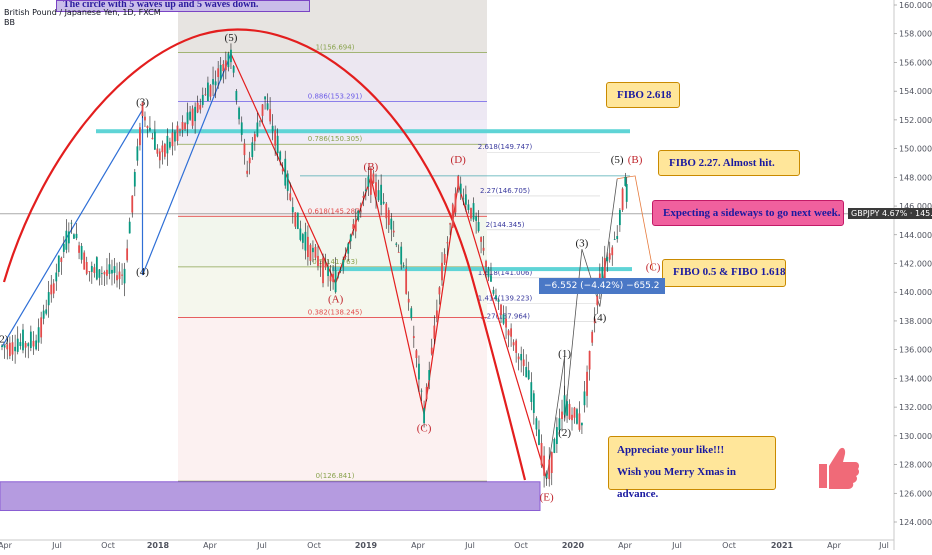  Describe the element at coordinates (671, 450) in the screenshot. I see `thanks-line-1: Appreciate your like!!!` at that location.